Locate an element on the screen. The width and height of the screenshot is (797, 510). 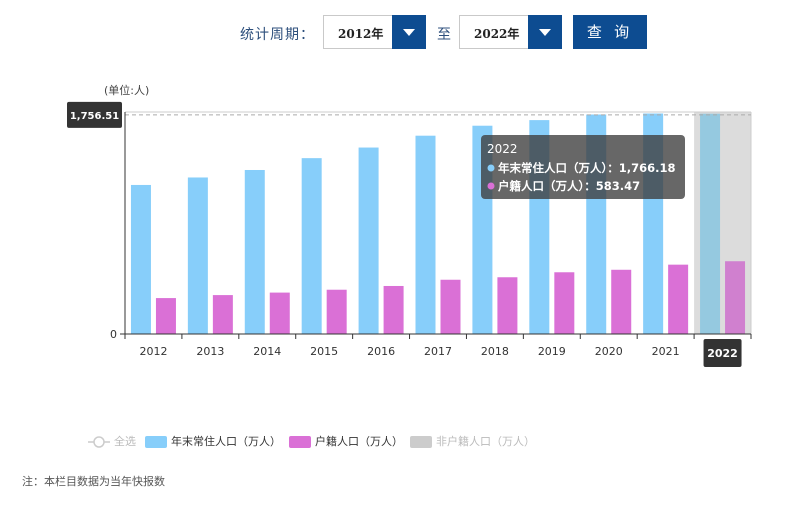
select-all-icon is located at coordinates (99, 442).